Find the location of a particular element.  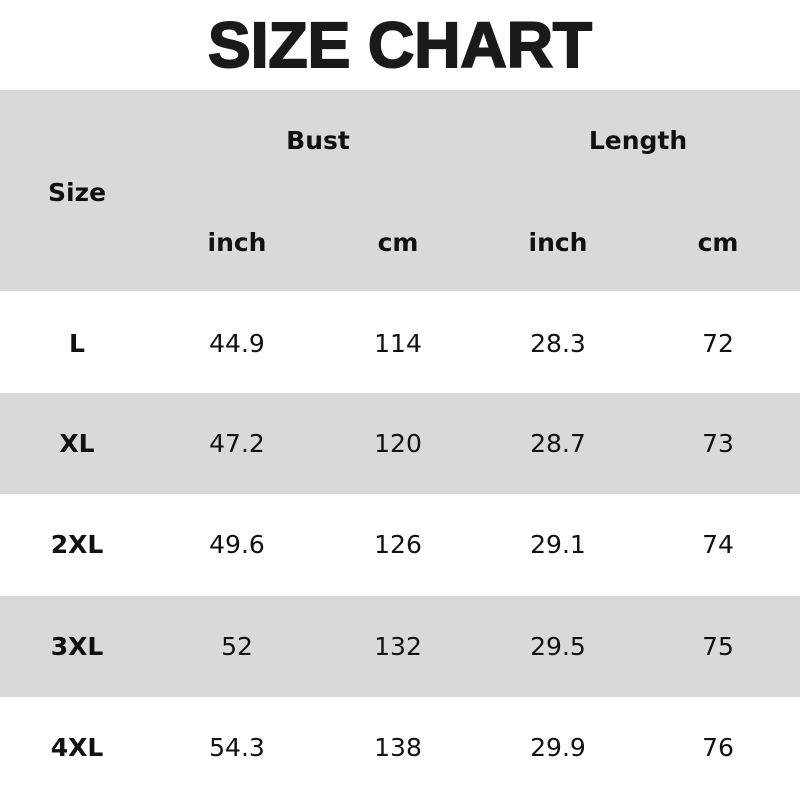

cell-bust-cm: 114 is located at coordinates (398, 343).